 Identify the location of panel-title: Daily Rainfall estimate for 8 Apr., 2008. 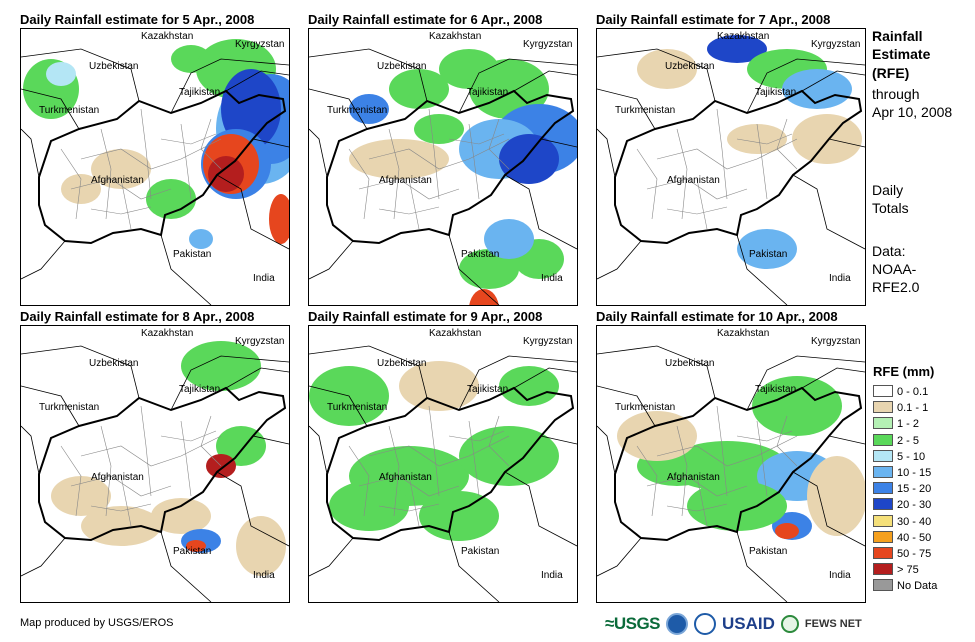
(137, 316).